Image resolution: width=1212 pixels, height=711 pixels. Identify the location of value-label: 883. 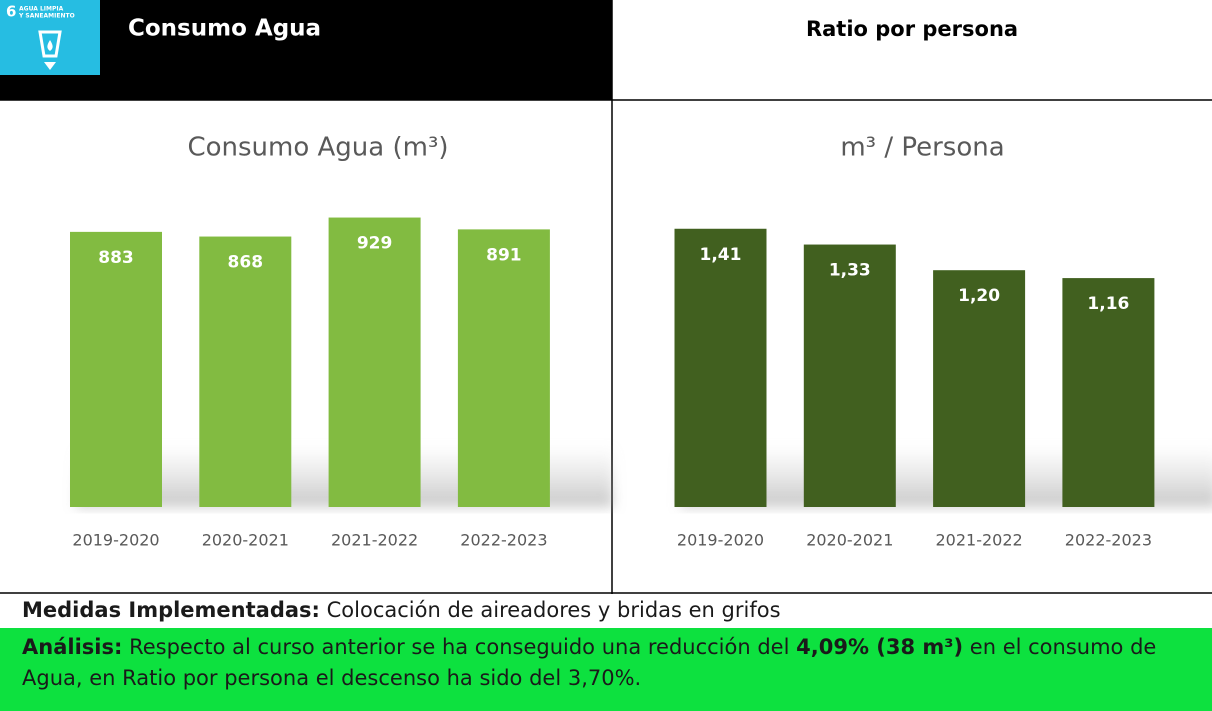
(116, 258).